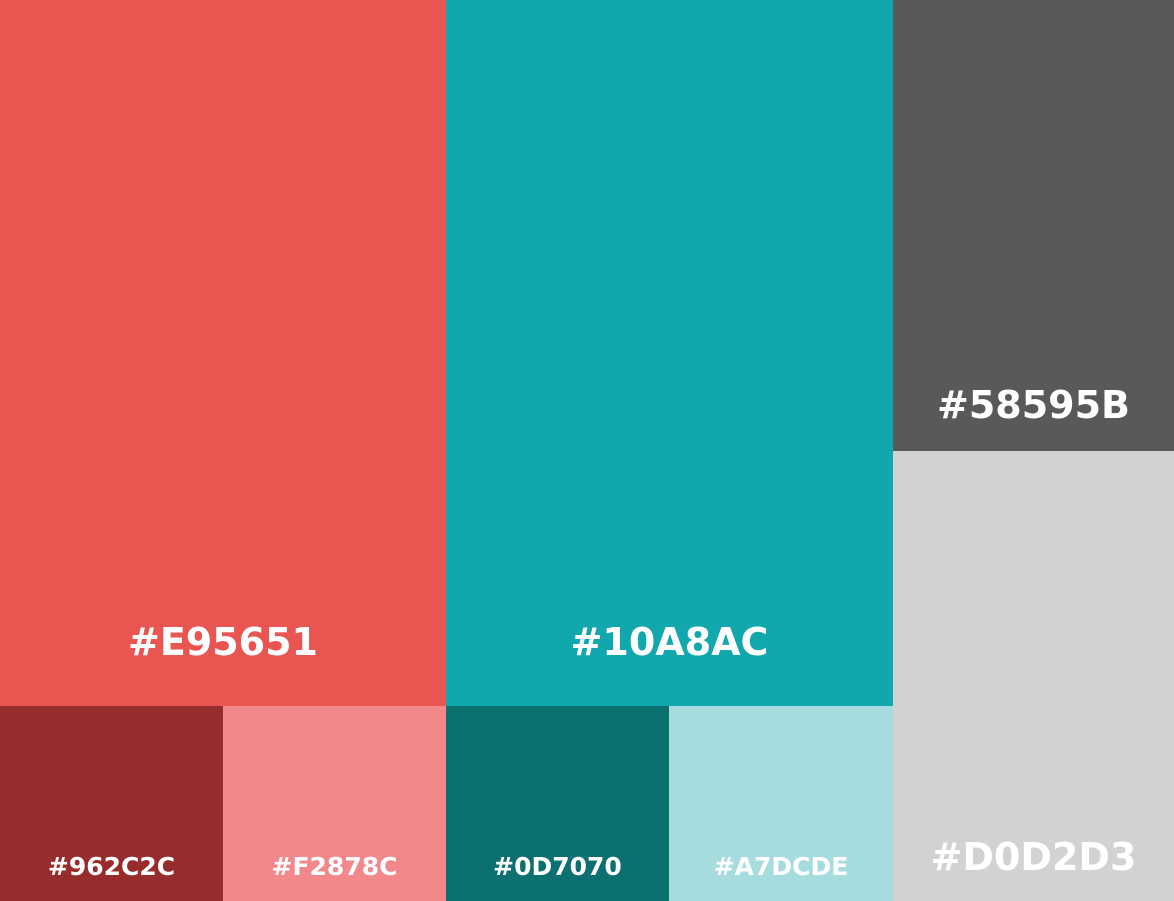  What do you see at coordinates (111, 866) in the screenshot?
I see `swatch-hex-label: #962C2C` at bounding box center [111, 866].